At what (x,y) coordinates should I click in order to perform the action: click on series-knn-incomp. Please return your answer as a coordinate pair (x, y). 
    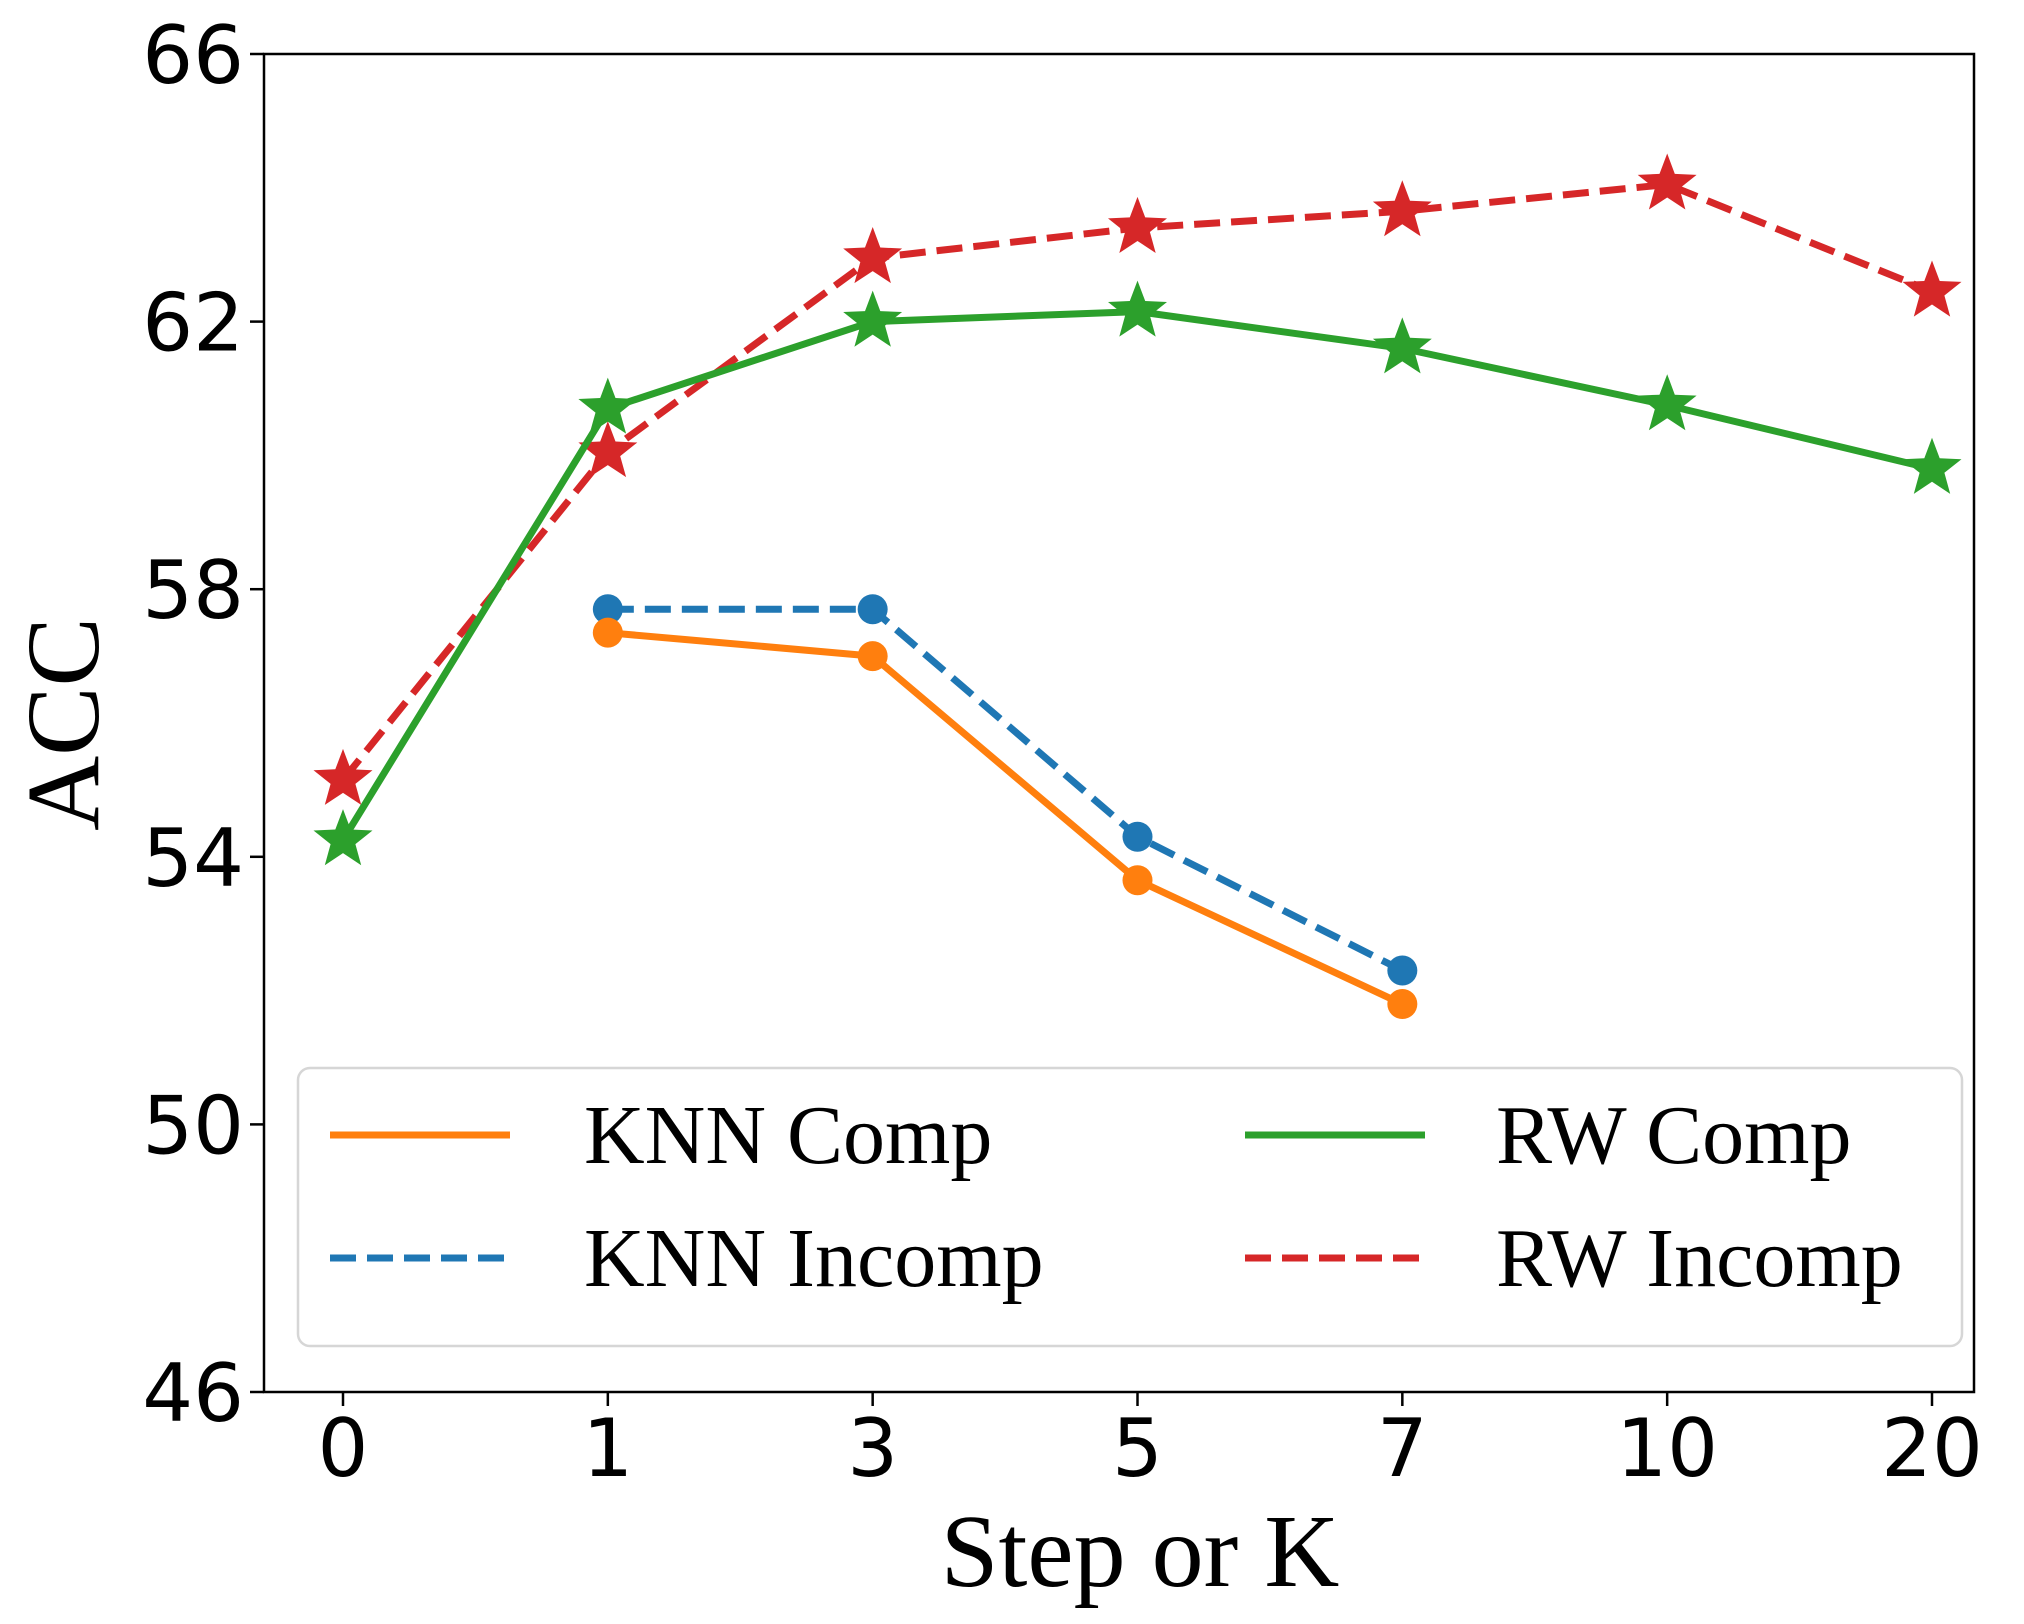
    Looking at the image, I should click on (1005, 790).